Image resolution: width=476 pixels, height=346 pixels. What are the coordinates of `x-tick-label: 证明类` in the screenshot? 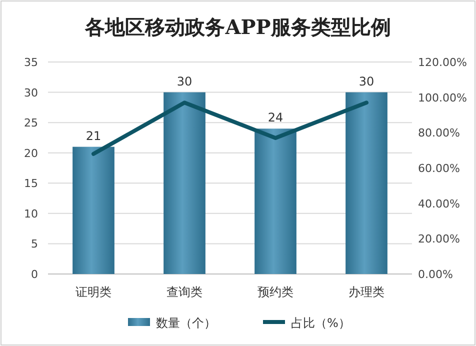 It's located at (94, 292).